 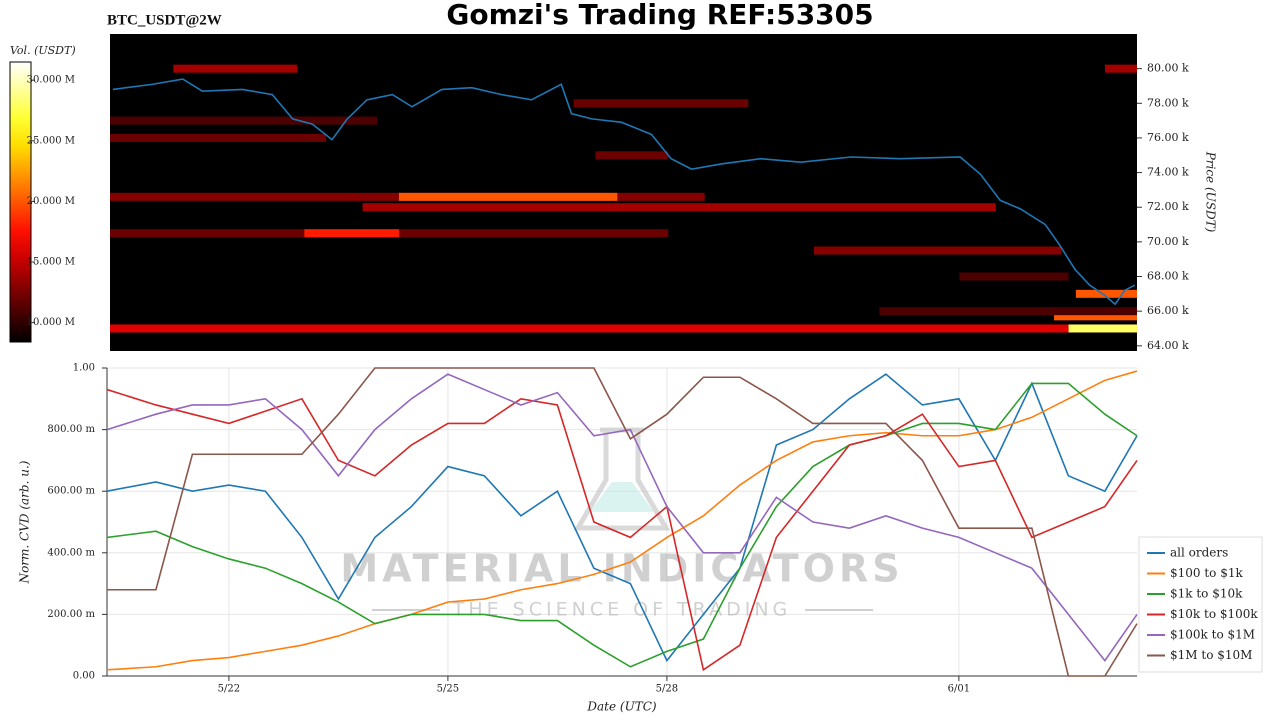 I want to click on watermark-brand: MATERIAL INDICATORS, so click(x=621, y=569).